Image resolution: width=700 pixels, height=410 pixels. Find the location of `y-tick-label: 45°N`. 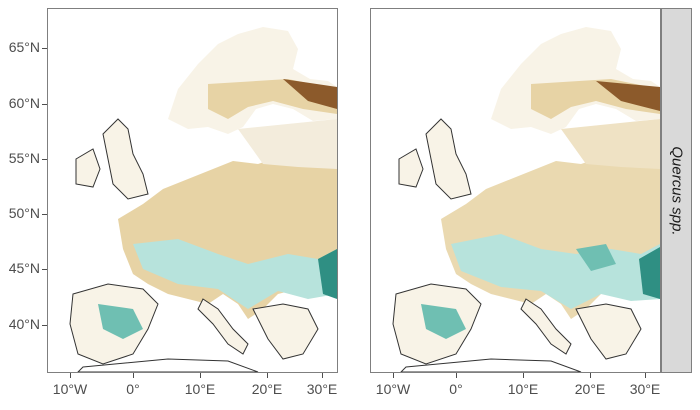

y-tick-label: 45°N is located at coordinates (24, 268).